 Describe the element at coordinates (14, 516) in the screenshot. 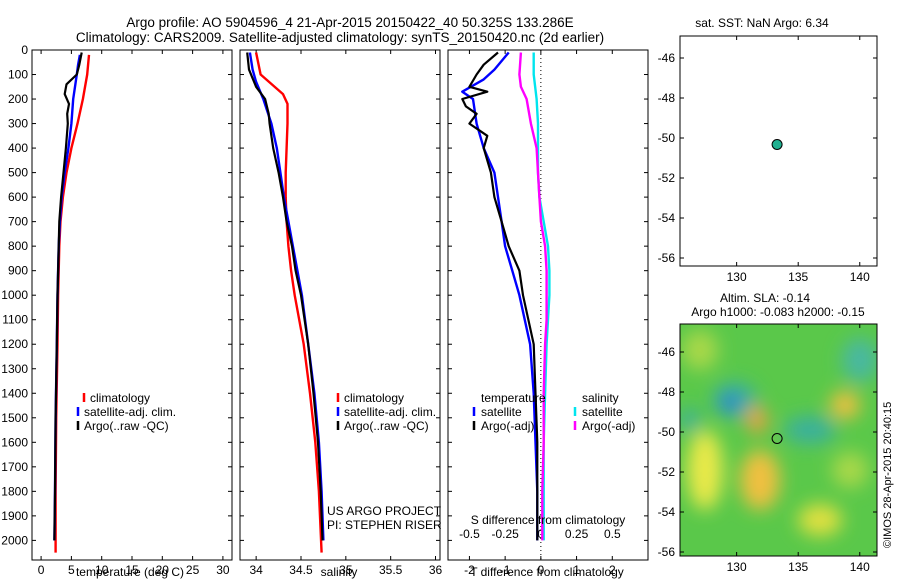

I see `y-tick-label: 1900` at that location.